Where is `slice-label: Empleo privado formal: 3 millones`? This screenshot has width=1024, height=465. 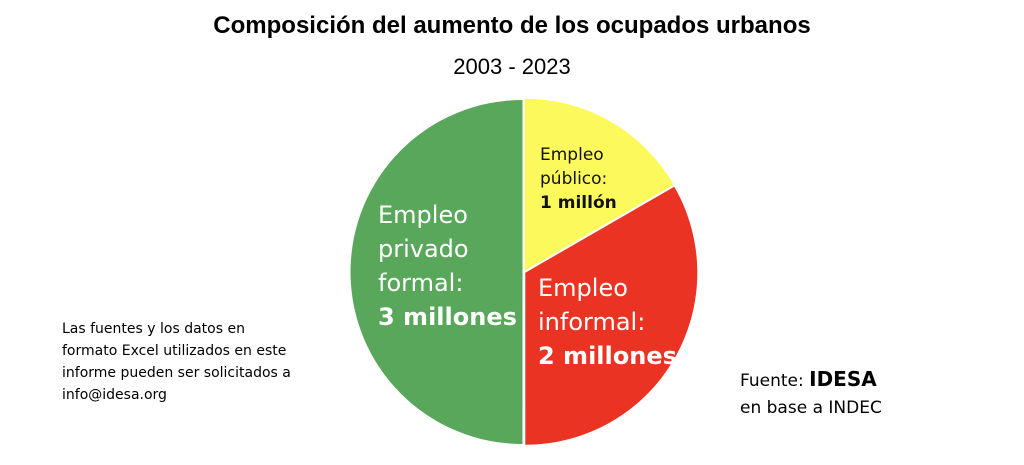 slice-label: Empleo privado formal: 3 millones is located at coordinates (447, 266).